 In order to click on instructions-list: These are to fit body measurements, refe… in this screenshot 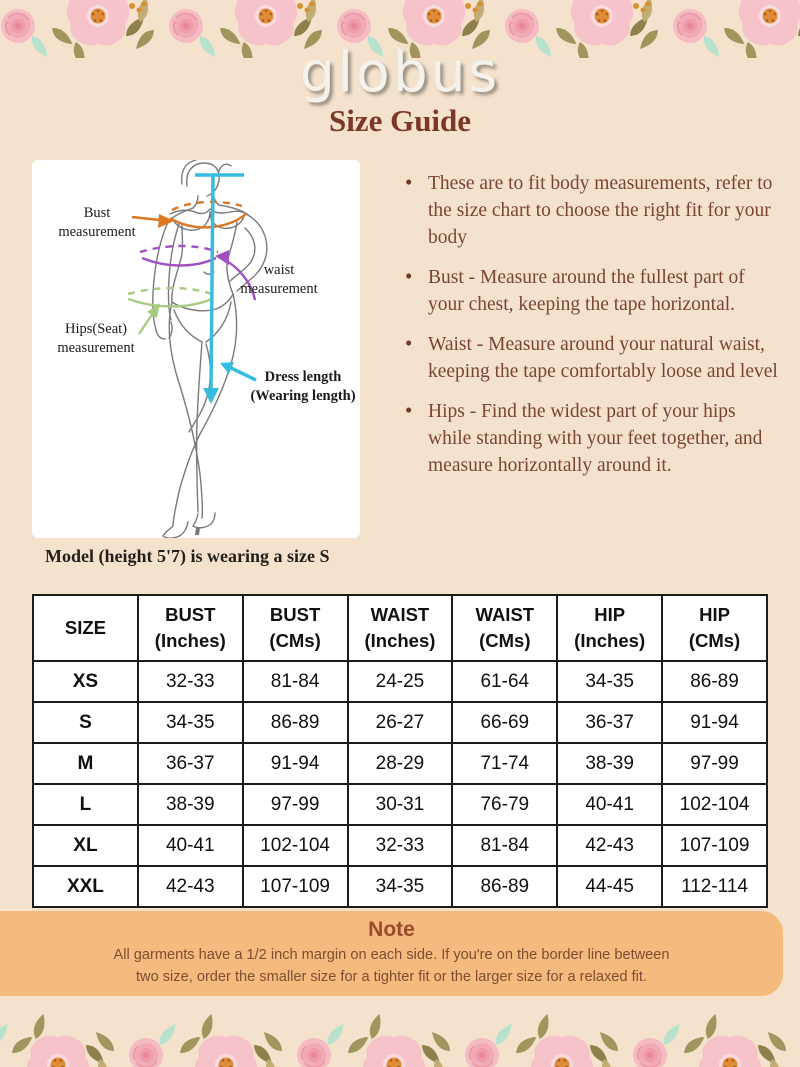, I will do `click(590, 330)`.